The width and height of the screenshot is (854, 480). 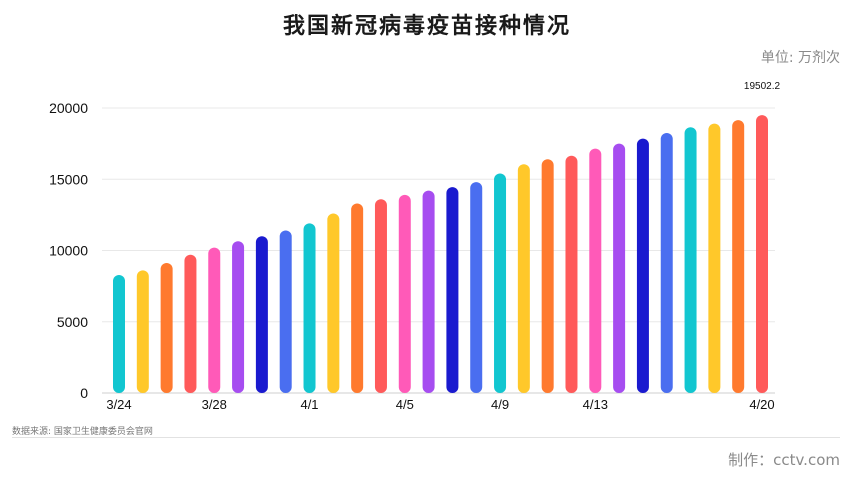 What do you see at coordinates (404, 293) in the screenshot?
I see `bar-4/5` at bounding box center [404, 293].